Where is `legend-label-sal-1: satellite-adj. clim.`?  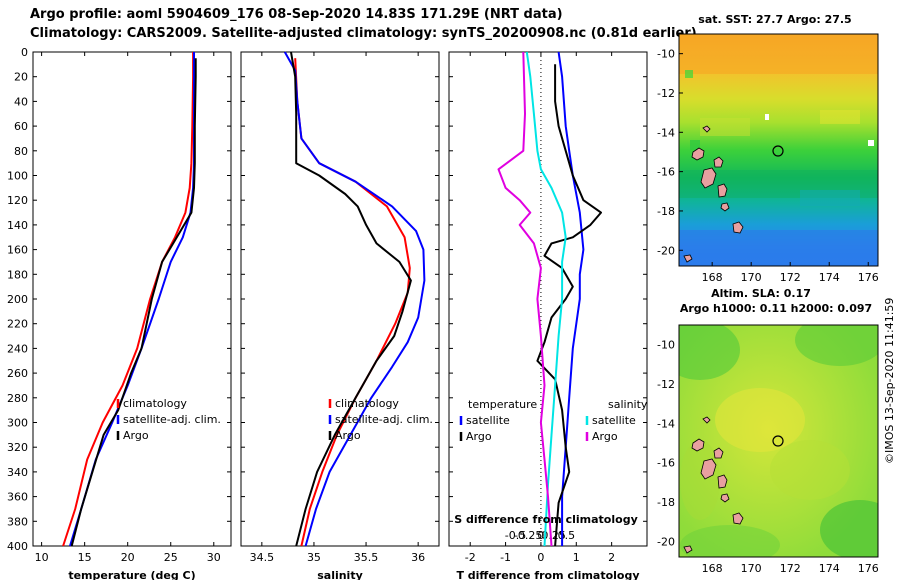
legend-label-sal-1: satellite-adj. clim. is located at coordinates (384, 419).